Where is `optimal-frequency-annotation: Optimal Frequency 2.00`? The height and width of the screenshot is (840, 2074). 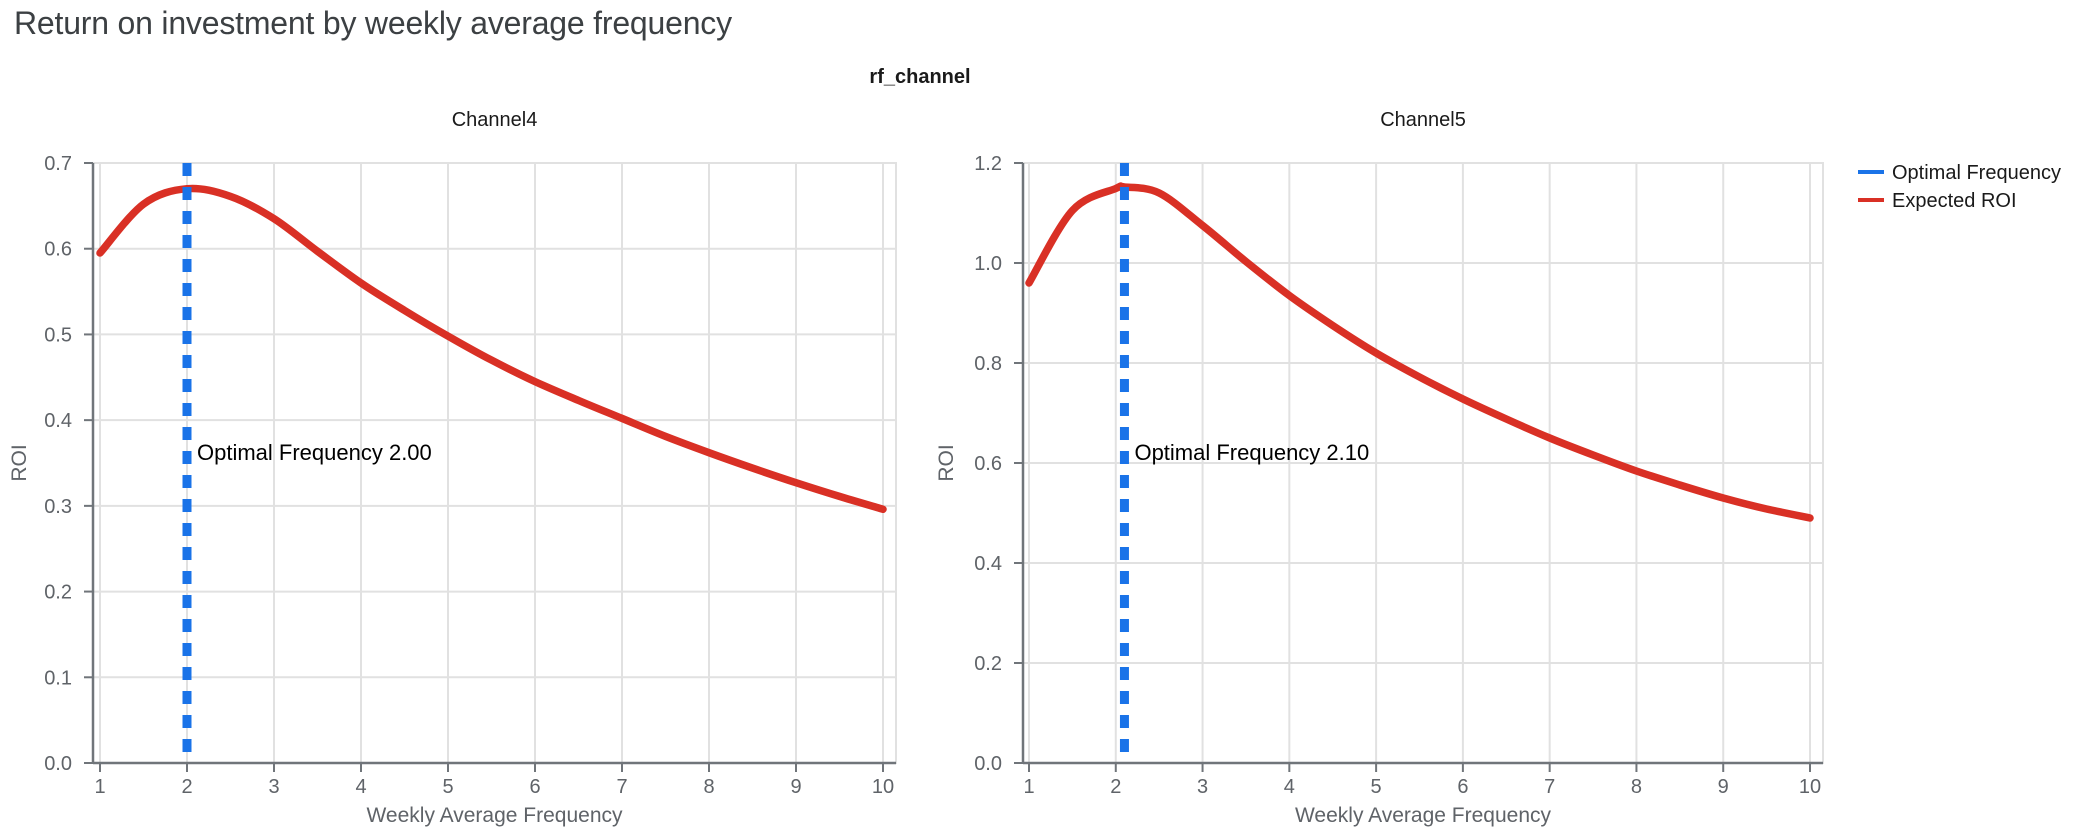 optimal-frequency-annotation: Optimal Frequency 2.00 is located at coordinates (314, 452).